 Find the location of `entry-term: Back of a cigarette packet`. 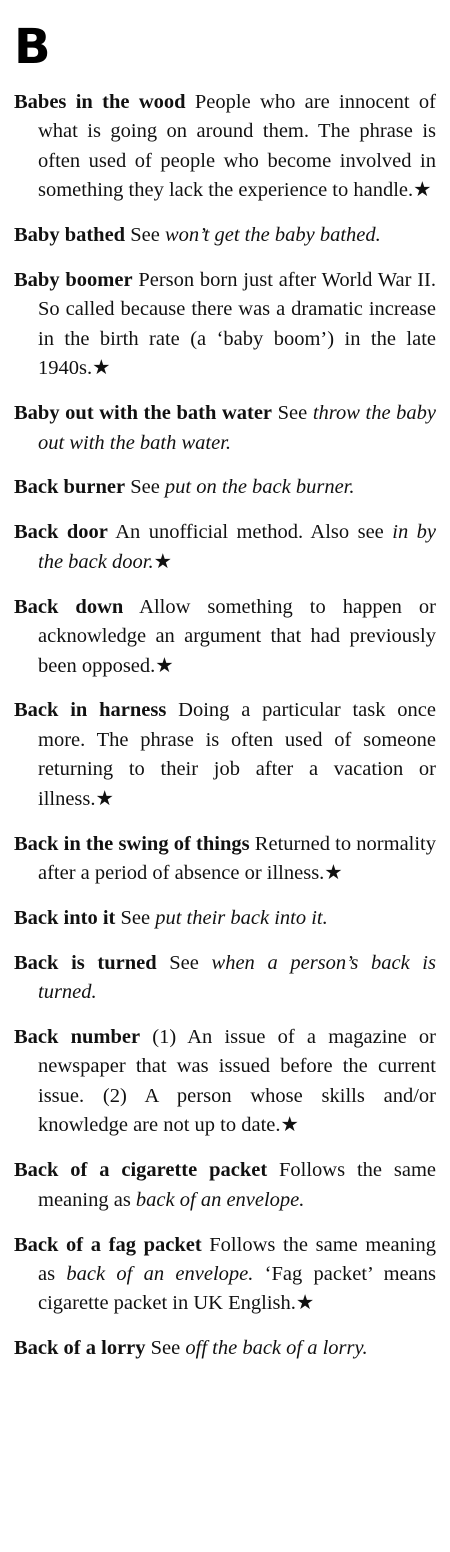

entry-term: Back of a cigarette packet is located at coordinates (141, 1170).